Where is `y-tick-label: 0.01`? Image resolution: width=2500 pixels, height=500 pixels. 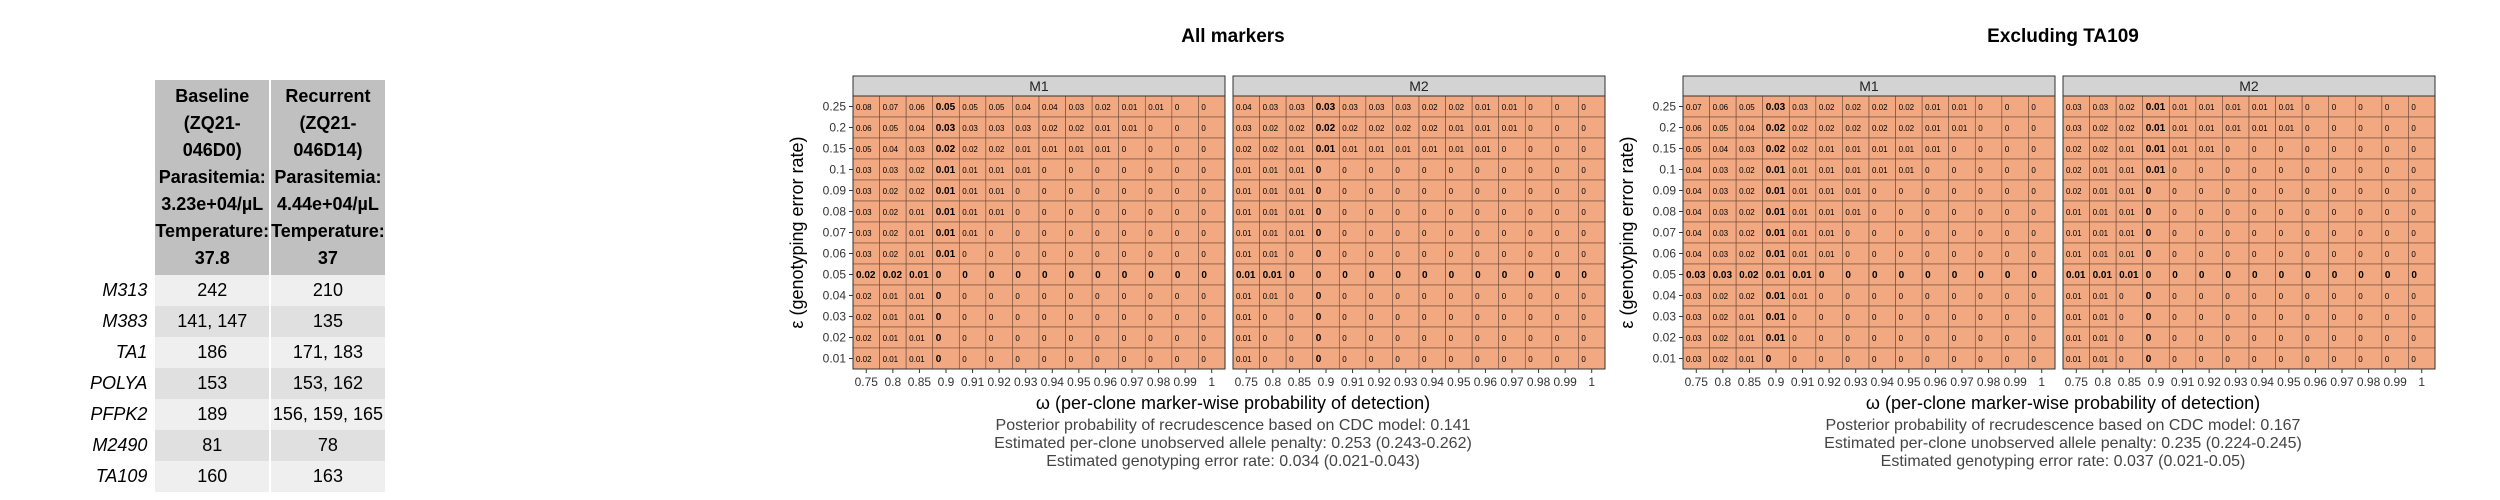 y-tick-label: 0.01 is located at coordinates (835, 359).